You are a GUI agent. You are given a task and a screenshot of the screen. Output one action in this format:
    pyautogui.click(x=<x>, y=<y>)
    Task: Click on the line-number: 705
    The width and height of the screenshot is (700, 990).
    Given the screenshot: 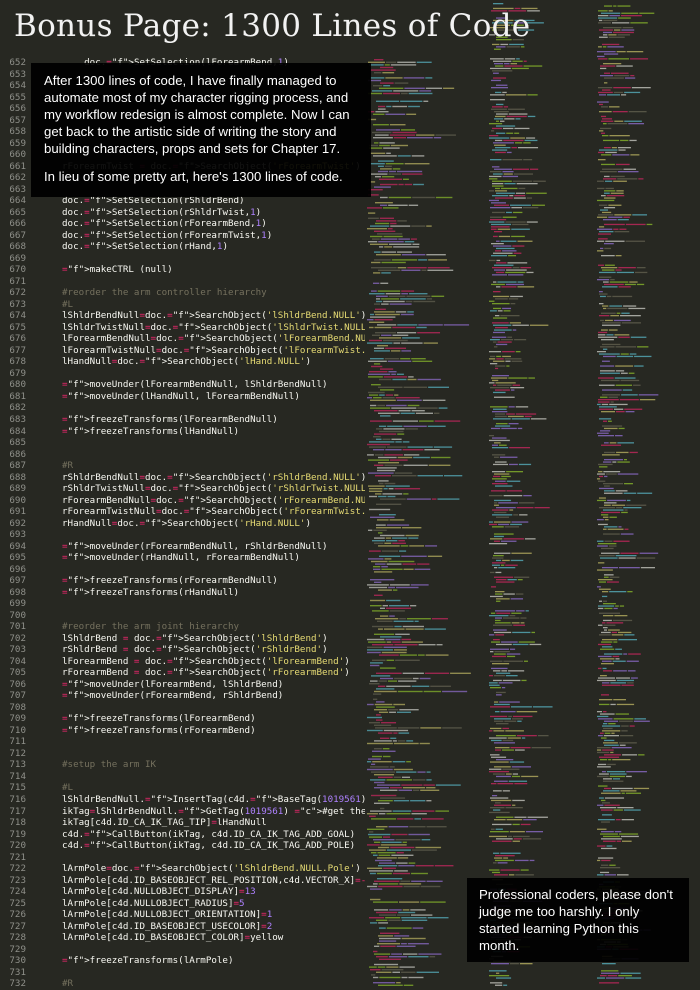 What is the action you would take?
    pyautogui.click(x=17, y=673)
    